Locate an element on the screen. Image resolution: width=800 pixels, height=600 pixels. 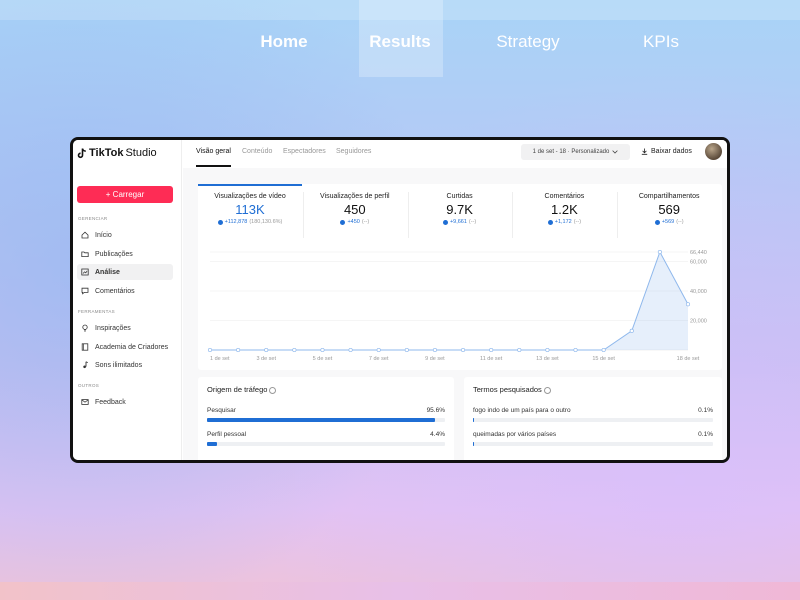
kpi-delta-value: +1,172 is located at coordinates (563, 222).